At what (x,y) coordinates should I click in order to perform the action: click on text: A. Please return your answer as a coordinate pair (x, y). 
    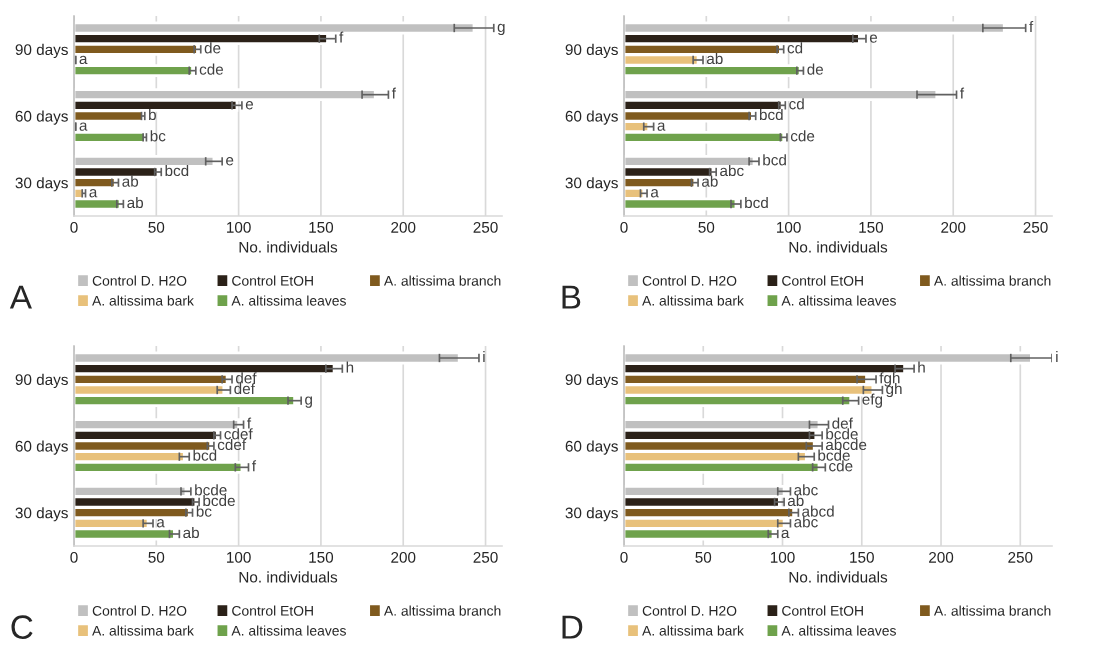
    Looking at the image, I should click on (20, 297).